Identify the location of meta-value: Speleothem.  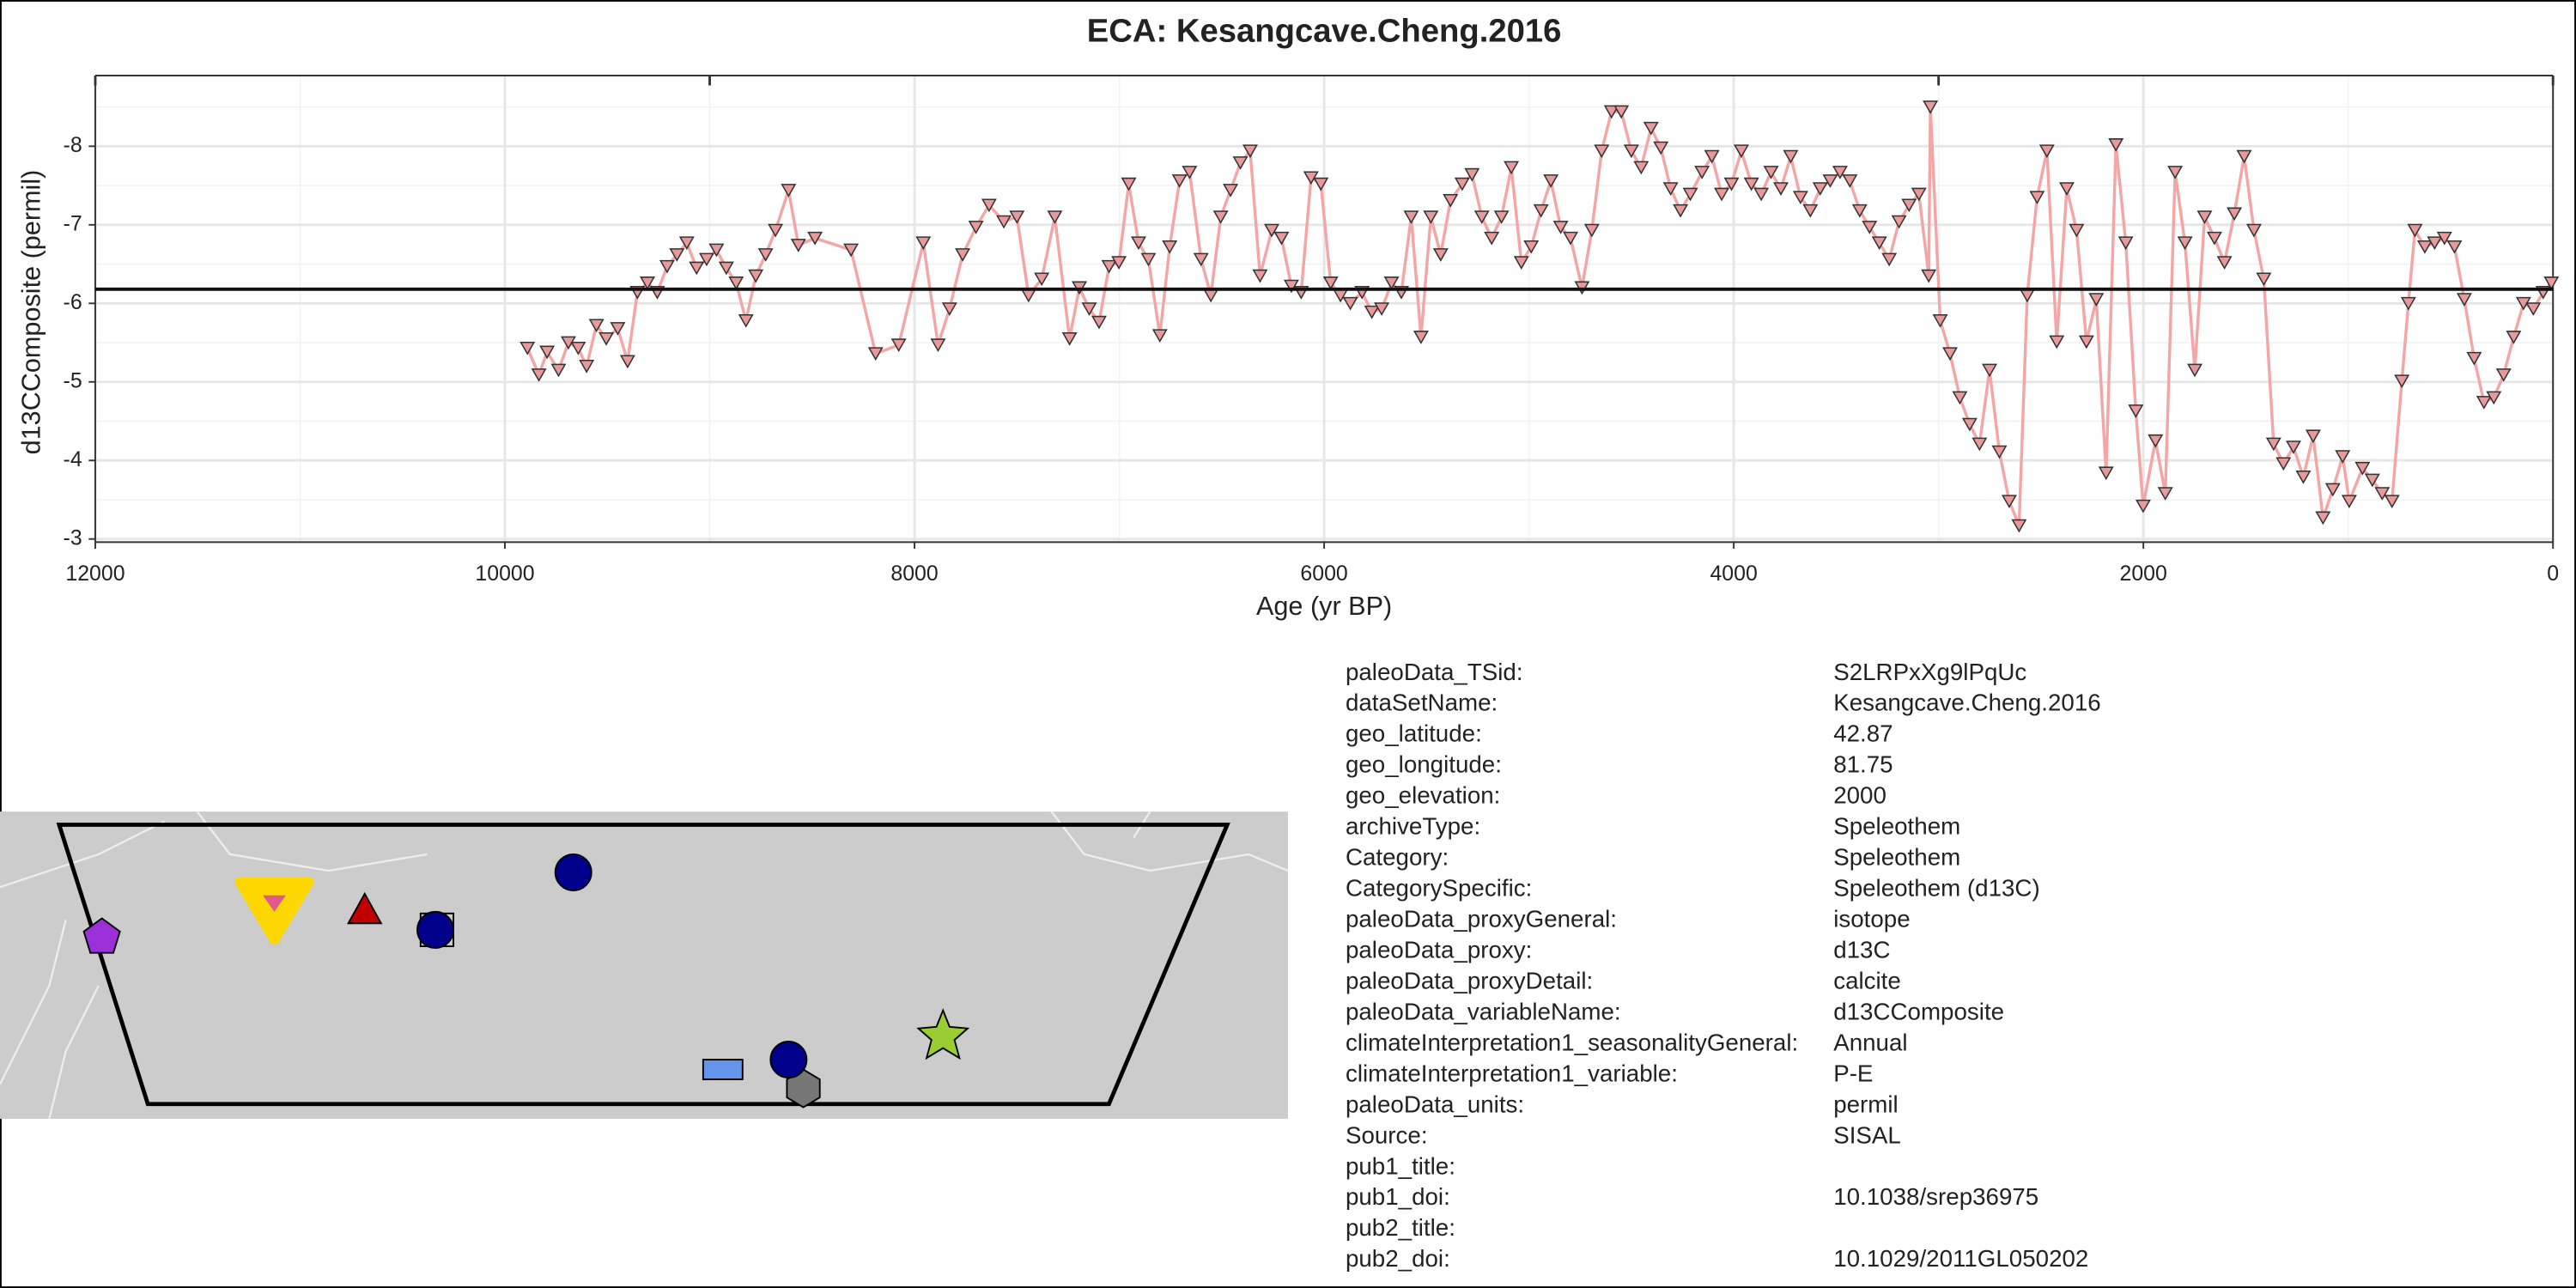
(1896, 826).